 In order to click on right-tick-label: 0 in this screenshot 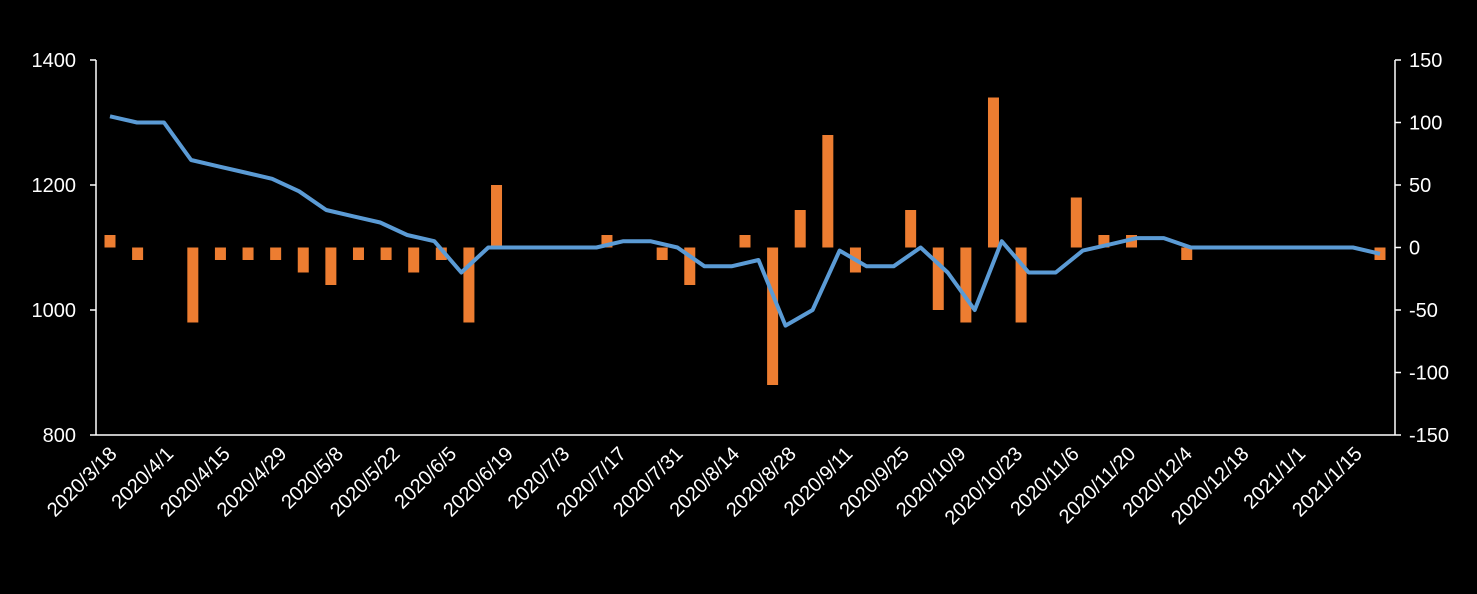, I will do `click(1414, 249)`.